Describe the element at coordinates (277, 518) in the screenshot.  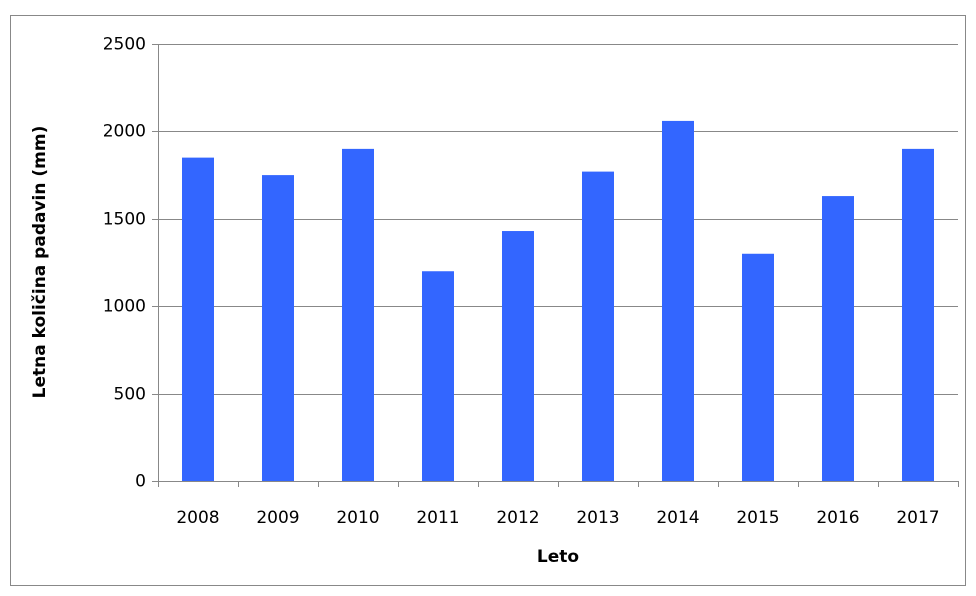
I see `x-tick-label: 2009` at that location.